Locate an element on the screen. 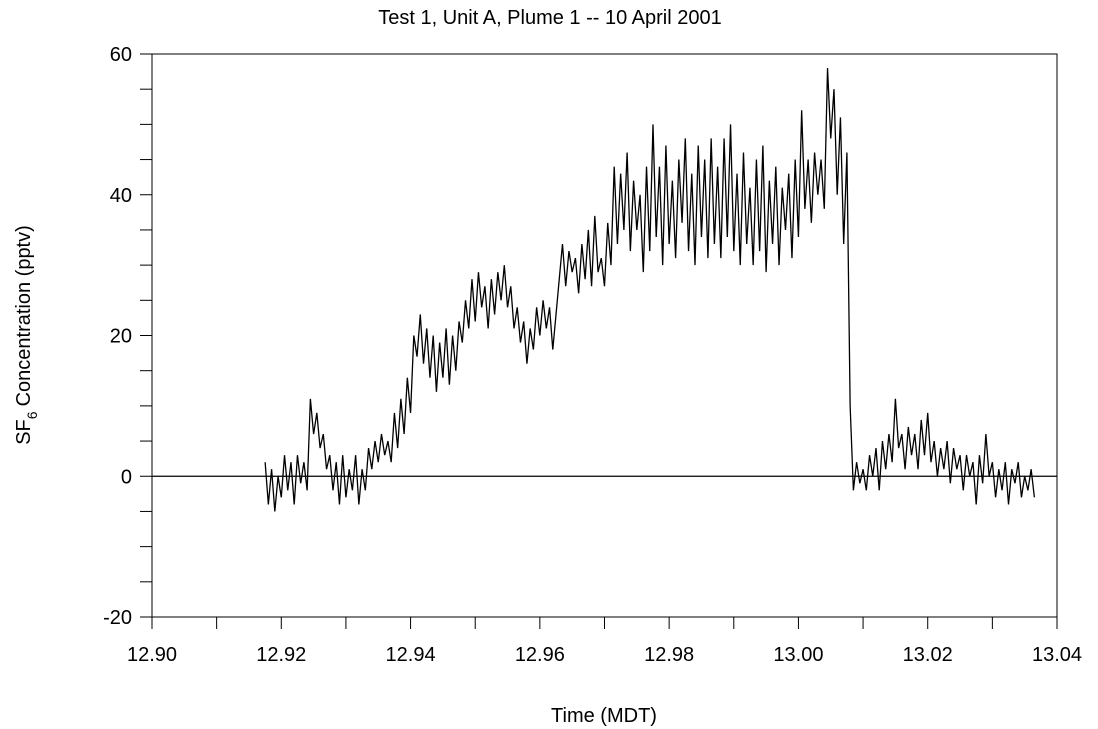  y-axis-label: SF6 Concentration (pptv) is located at coordinates (26, 335).